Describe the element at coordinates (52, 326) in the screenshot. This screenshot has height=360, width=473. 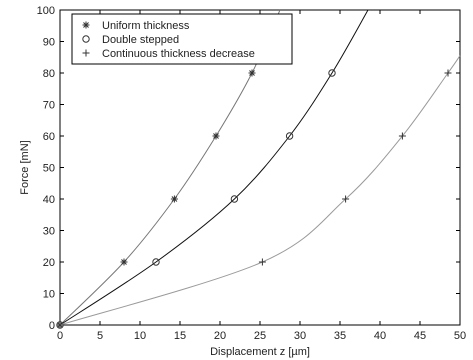
I see `y-tick-label: 0` at that location.